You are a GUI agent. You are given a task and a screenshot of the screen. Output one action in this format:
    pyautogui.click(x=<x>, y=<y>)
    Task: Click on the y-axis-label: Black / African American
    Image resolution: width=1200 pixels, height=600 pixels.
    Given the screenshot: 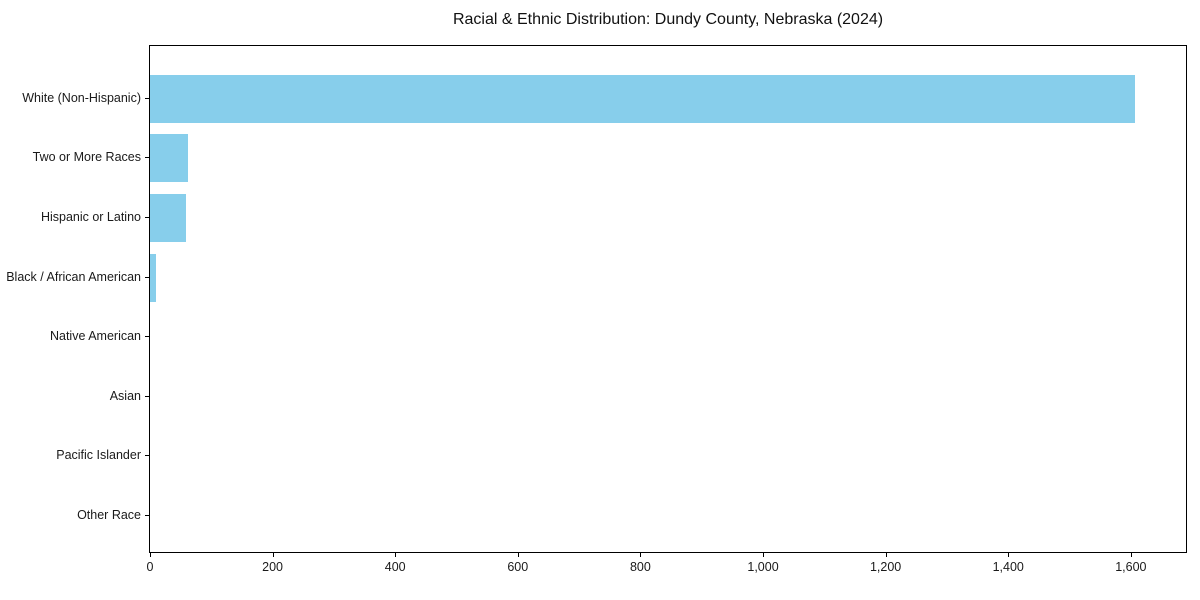 What is the action you would take?
    pyautogui.click(x=73, y=276)
    